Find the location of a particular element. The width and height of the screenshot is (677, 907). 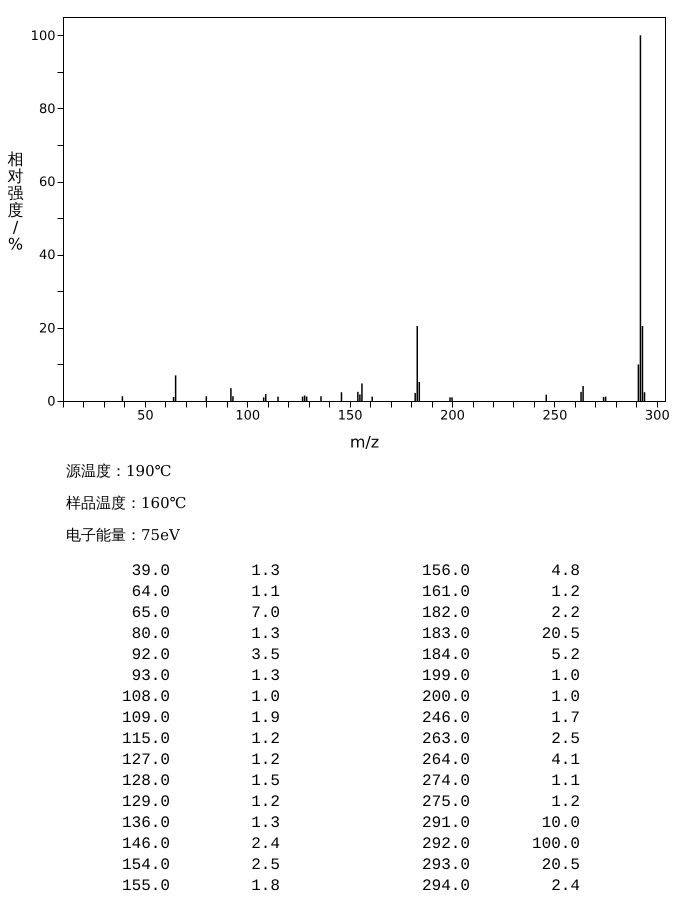

text: 136.0 is located at coordinates (145, 823).